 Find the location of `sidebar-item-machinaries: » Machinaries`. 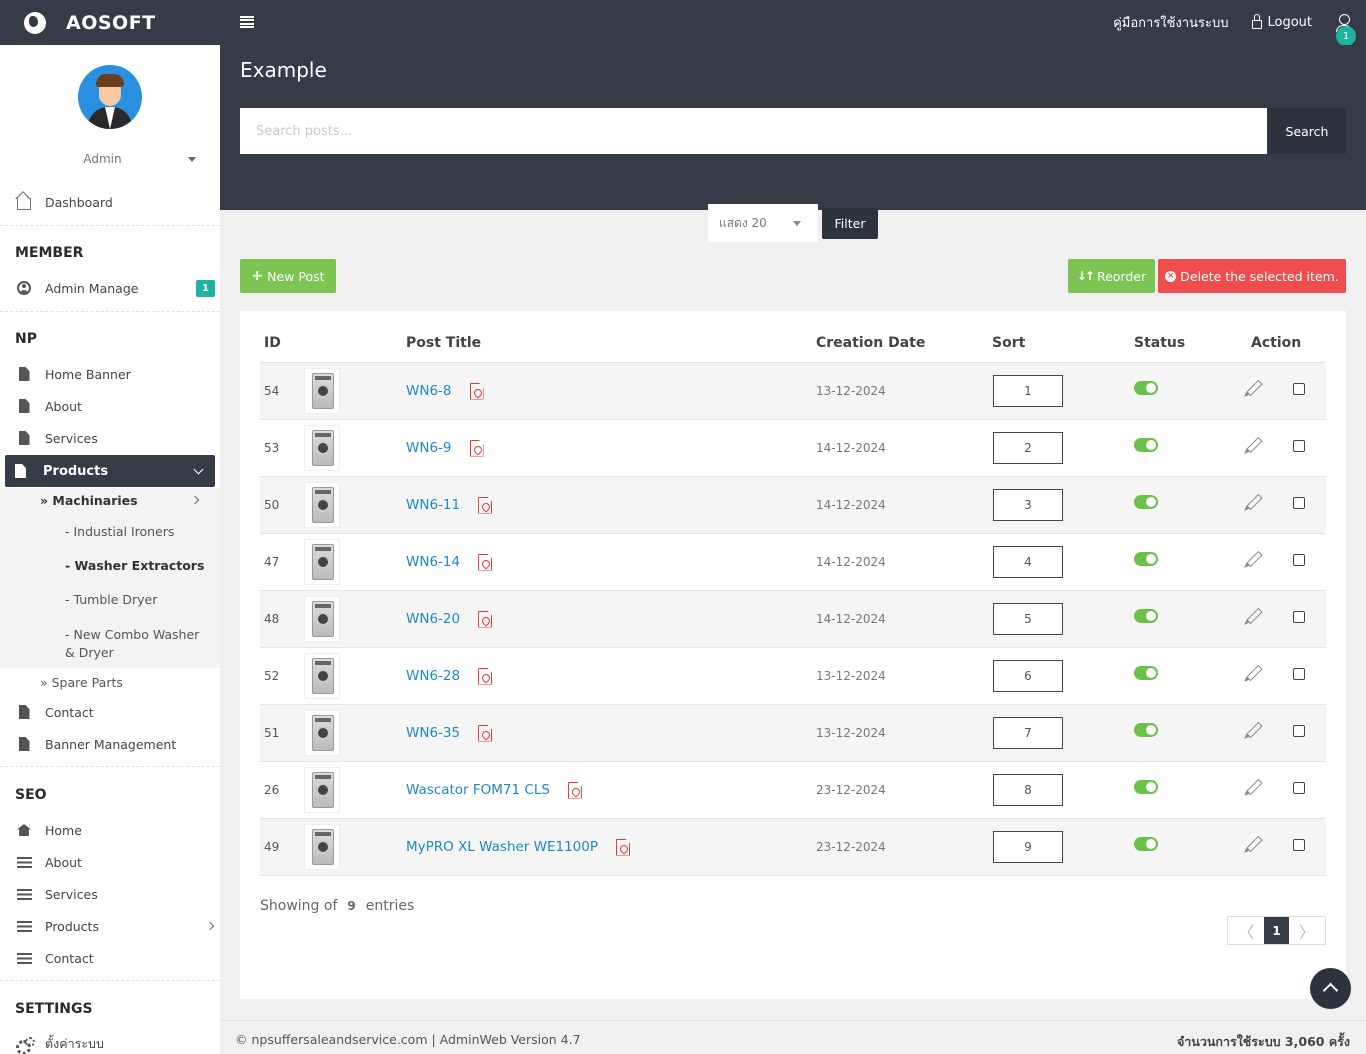

sidebar-item-machinaries: » Machinaries is located at coordinates (89, 500).